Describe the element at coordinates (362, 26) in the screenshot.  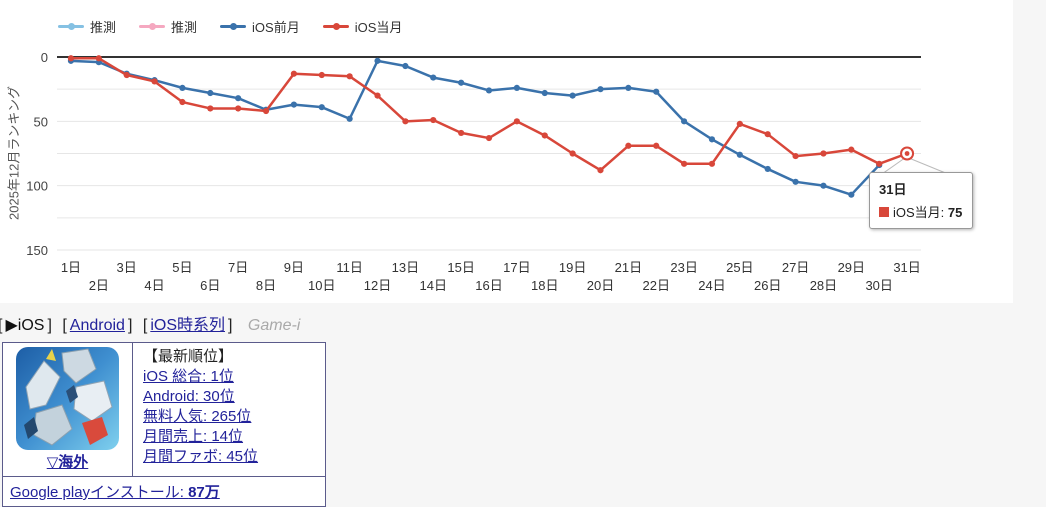
I see `legend-item-ios-current-month: iOS当月` at that location.